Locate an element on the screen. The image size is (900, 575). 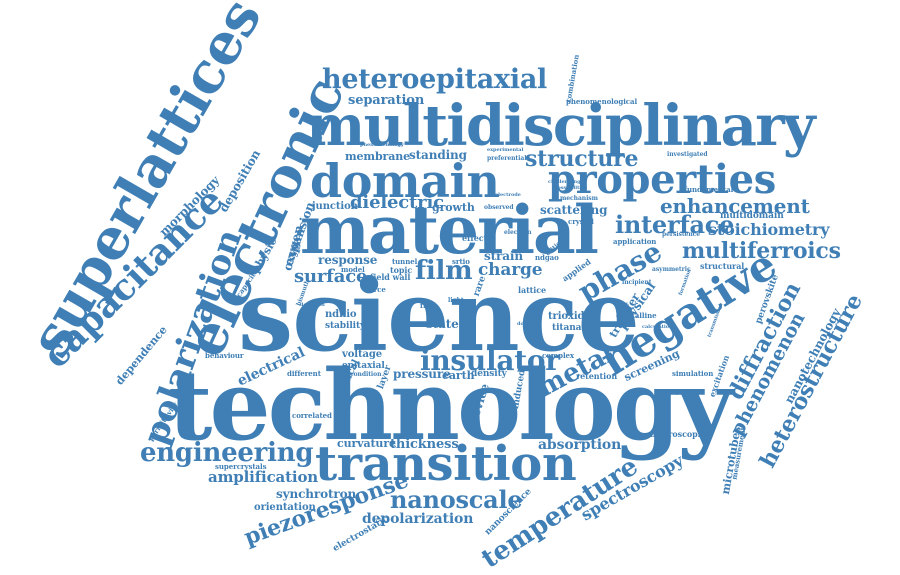
word-observed: observed is located at coordinates (499, 207).